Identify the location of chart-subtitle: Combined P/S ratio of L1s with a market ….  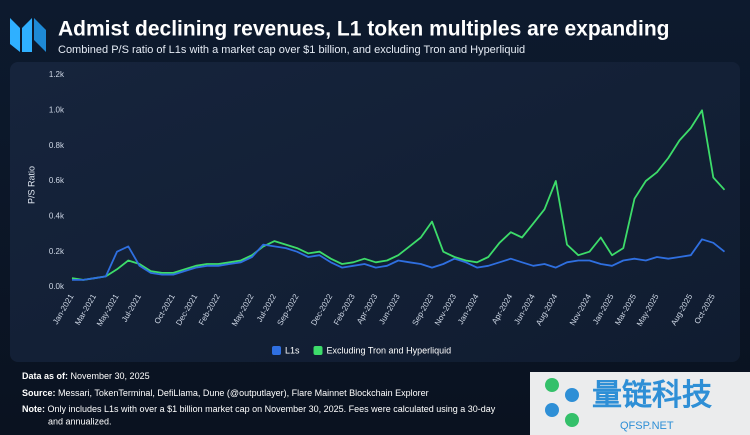
(291, 50).